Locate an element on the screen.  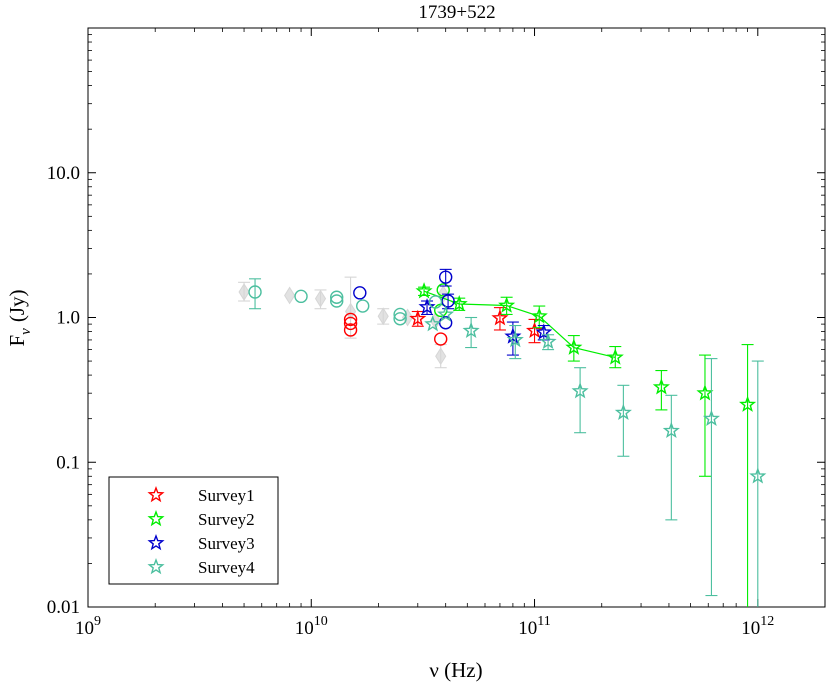
svg-text:Fν(Jy): Fν (Jy) is located at coordinates (19, 317).